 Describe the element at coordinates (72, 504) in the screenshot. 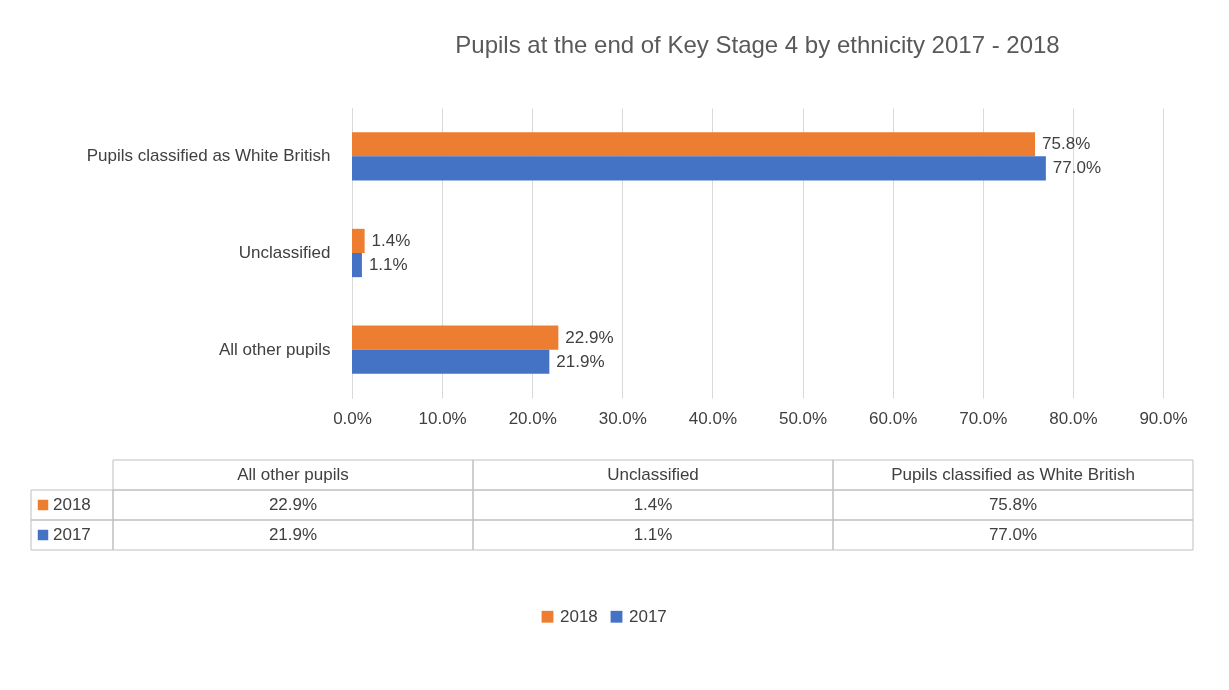

I see `text: 2018` at that location.